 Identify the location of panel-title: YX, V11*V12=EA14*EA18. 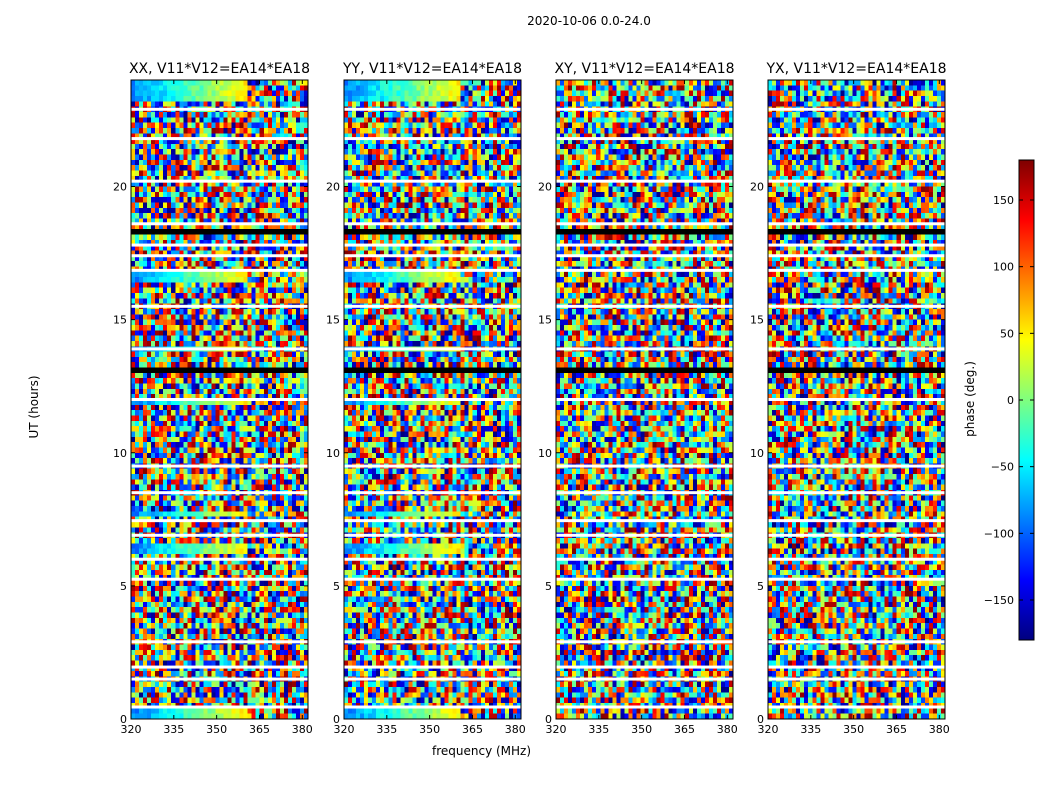
(855, 69).